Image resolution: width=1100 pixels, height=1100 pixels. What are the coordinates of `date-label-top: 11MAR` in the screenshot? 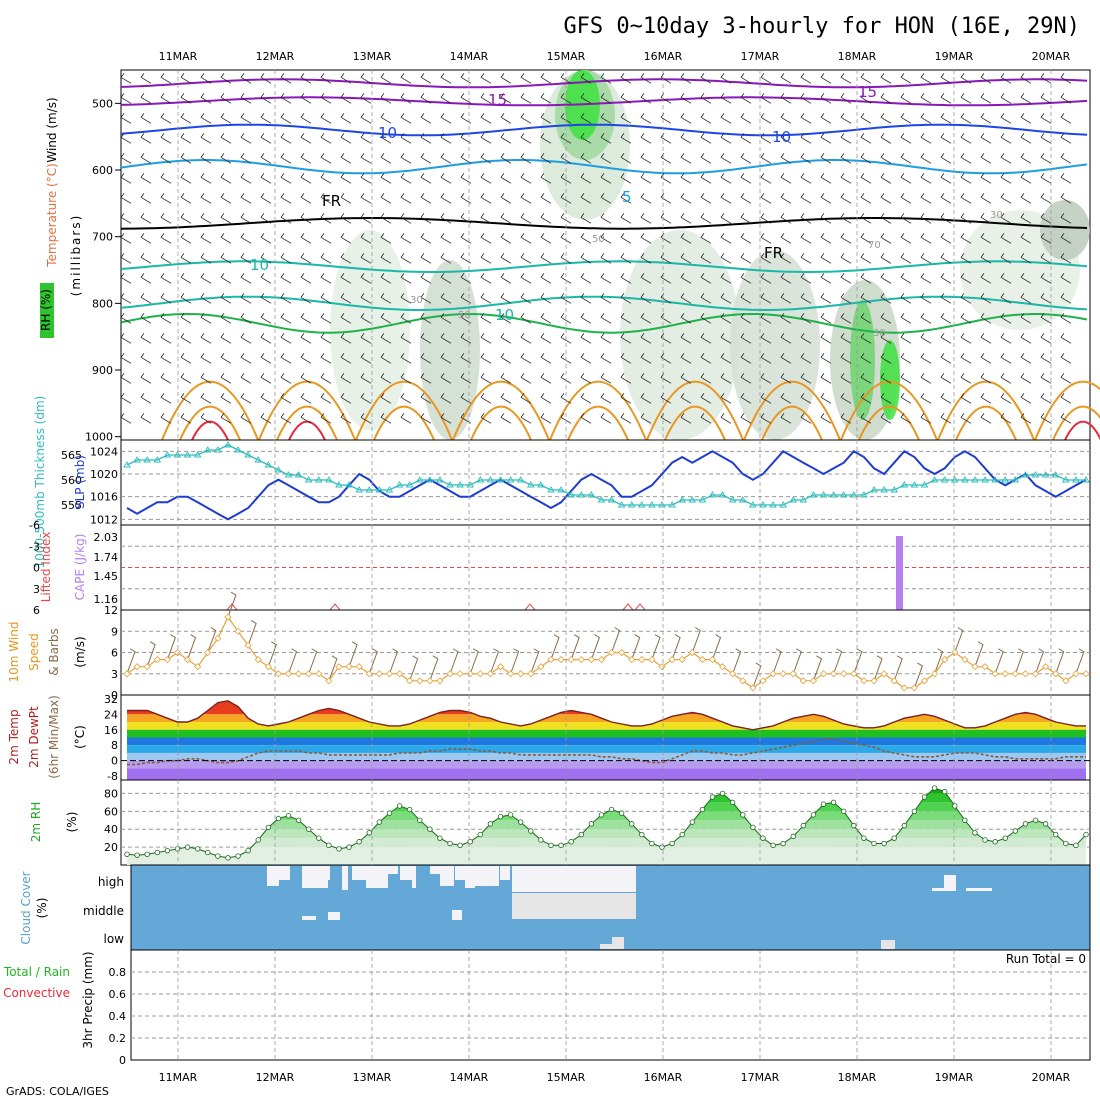 It's located at (178, 56).